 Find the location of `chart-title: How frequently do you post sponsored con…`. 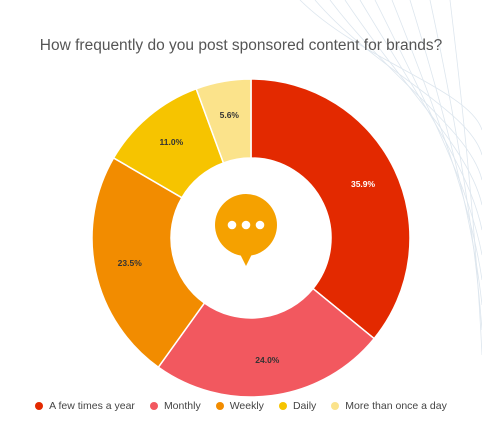

chart-title: How frequently do you post sponsored con… is located at coordinates (241, 45).